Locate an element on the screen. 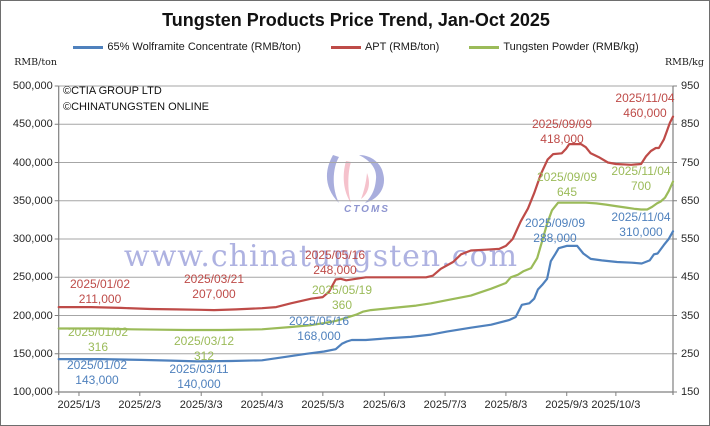 The image size is (710, 426). right-axis-tick-label: 250 is located at coordinates (690, 353).